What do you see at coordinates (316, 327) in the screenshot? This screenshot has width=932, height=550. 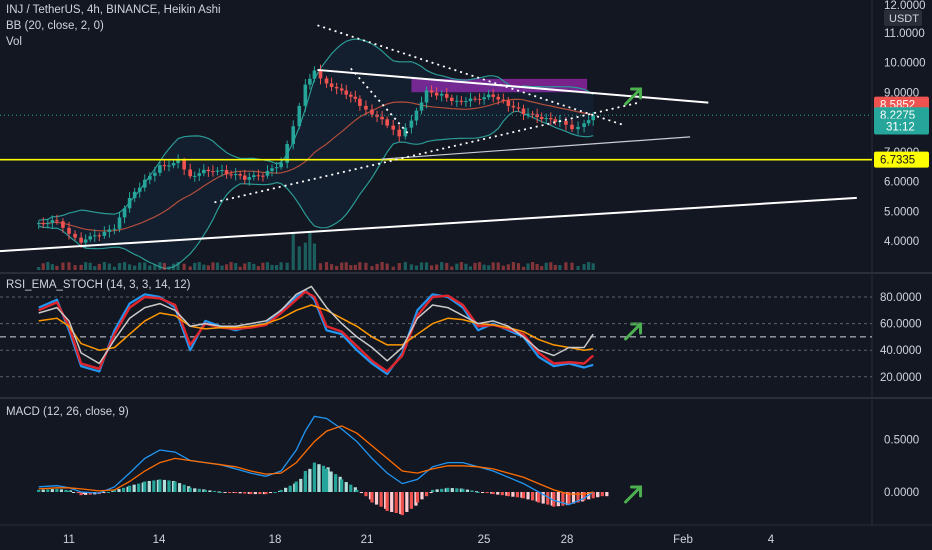 I see `rsi-series-line` at bounding box center [316, 327].